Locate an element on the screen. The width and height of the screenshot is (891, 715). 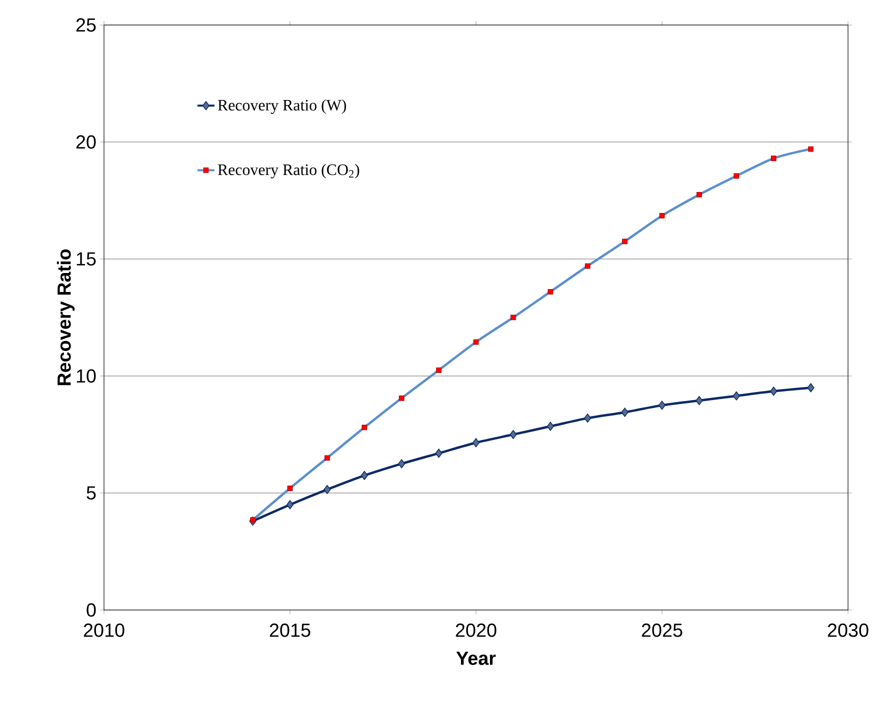
x-tick-label: 2010 is located at coordinates (104, 630).